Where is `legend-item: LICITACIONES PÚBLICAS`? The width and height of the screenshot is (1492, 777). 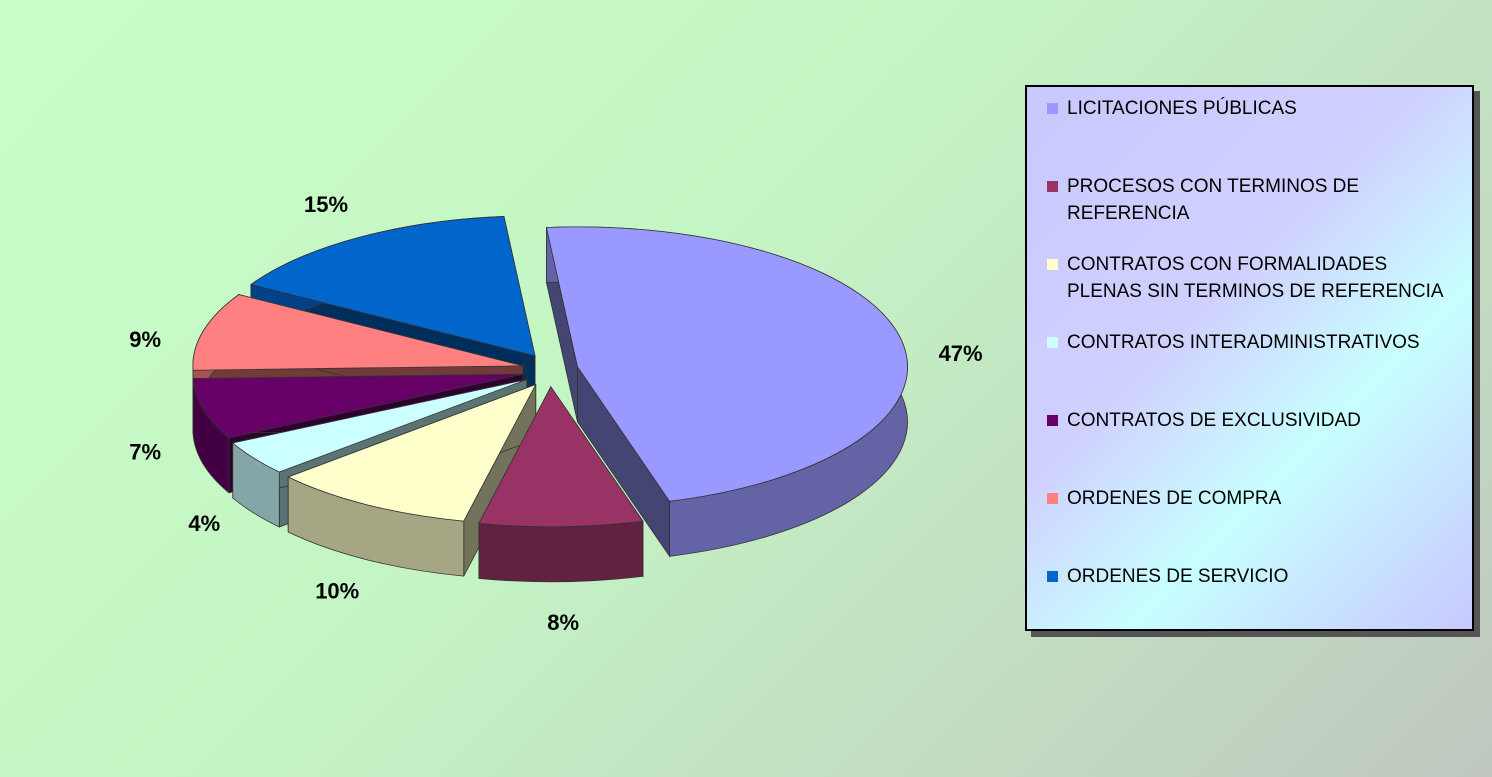
legend-item: LICITACIONES PÚBLICAS is located at coordinates (1257, 108).